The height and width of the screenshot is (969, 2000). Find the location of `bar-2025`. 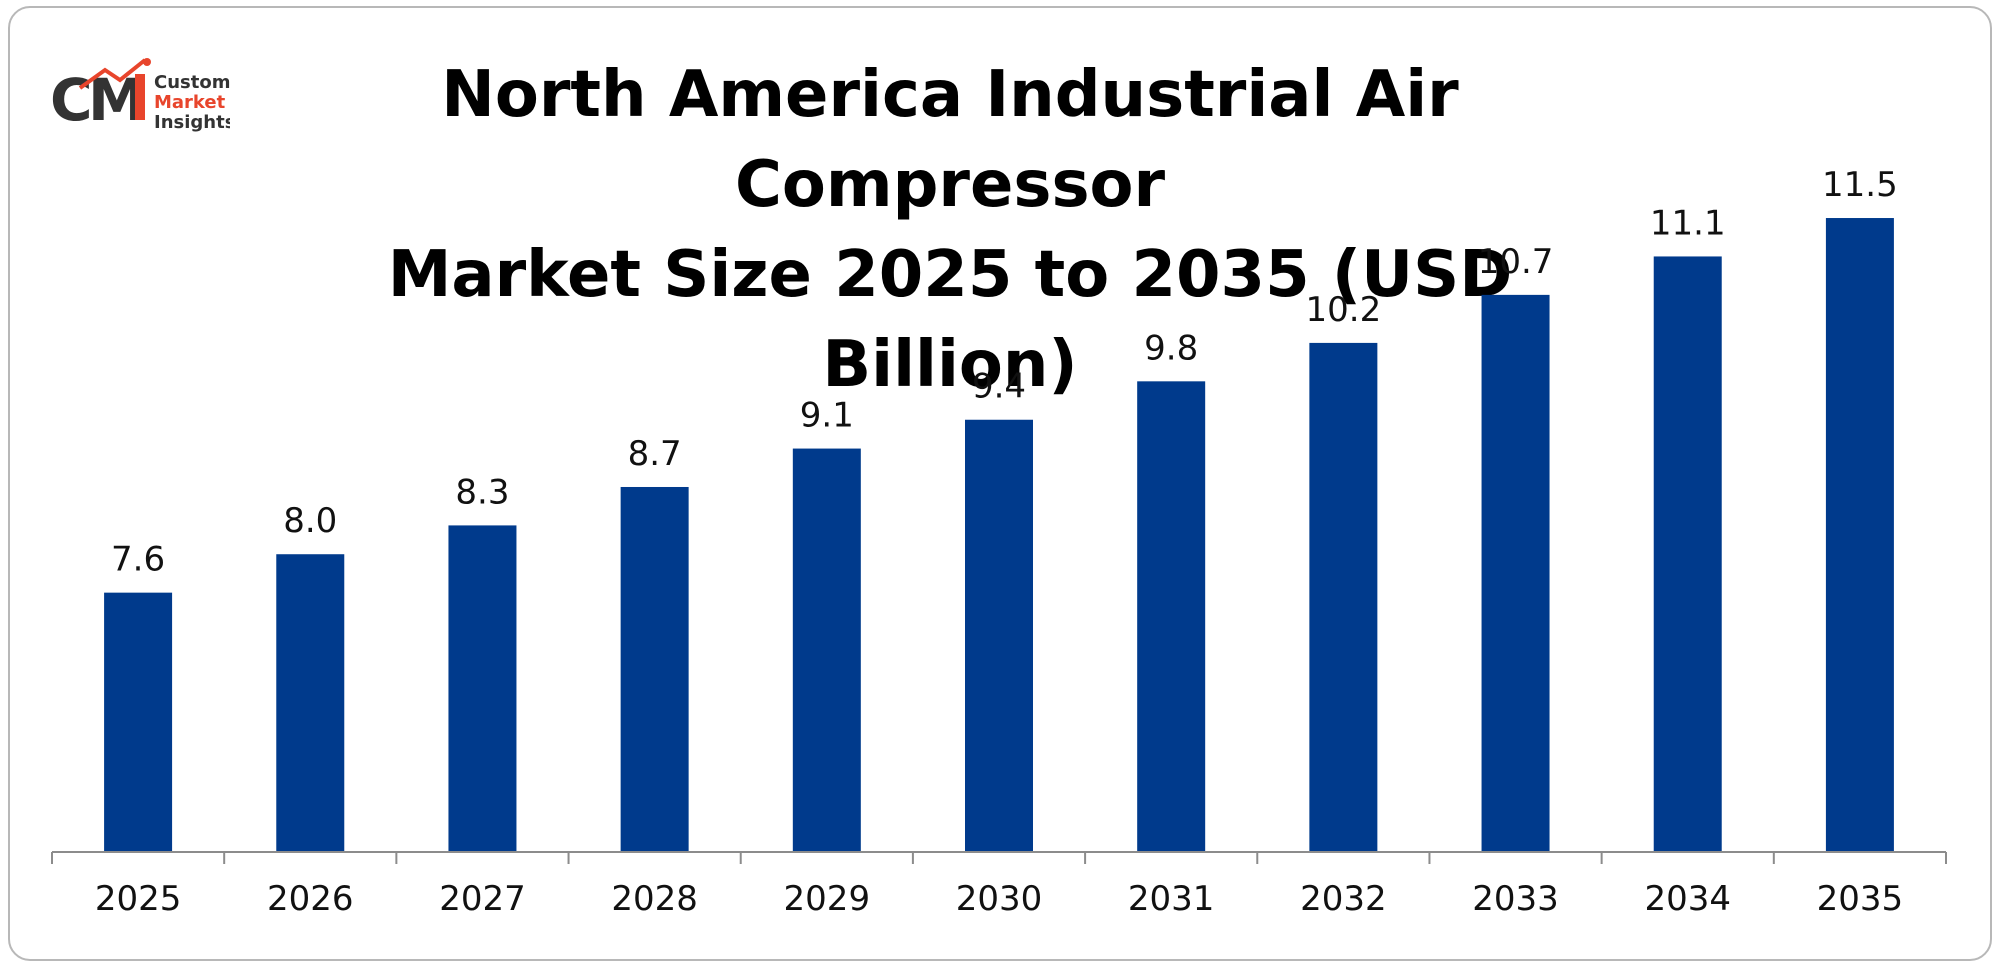

bar-2025 is located at coordinates (138, 722).